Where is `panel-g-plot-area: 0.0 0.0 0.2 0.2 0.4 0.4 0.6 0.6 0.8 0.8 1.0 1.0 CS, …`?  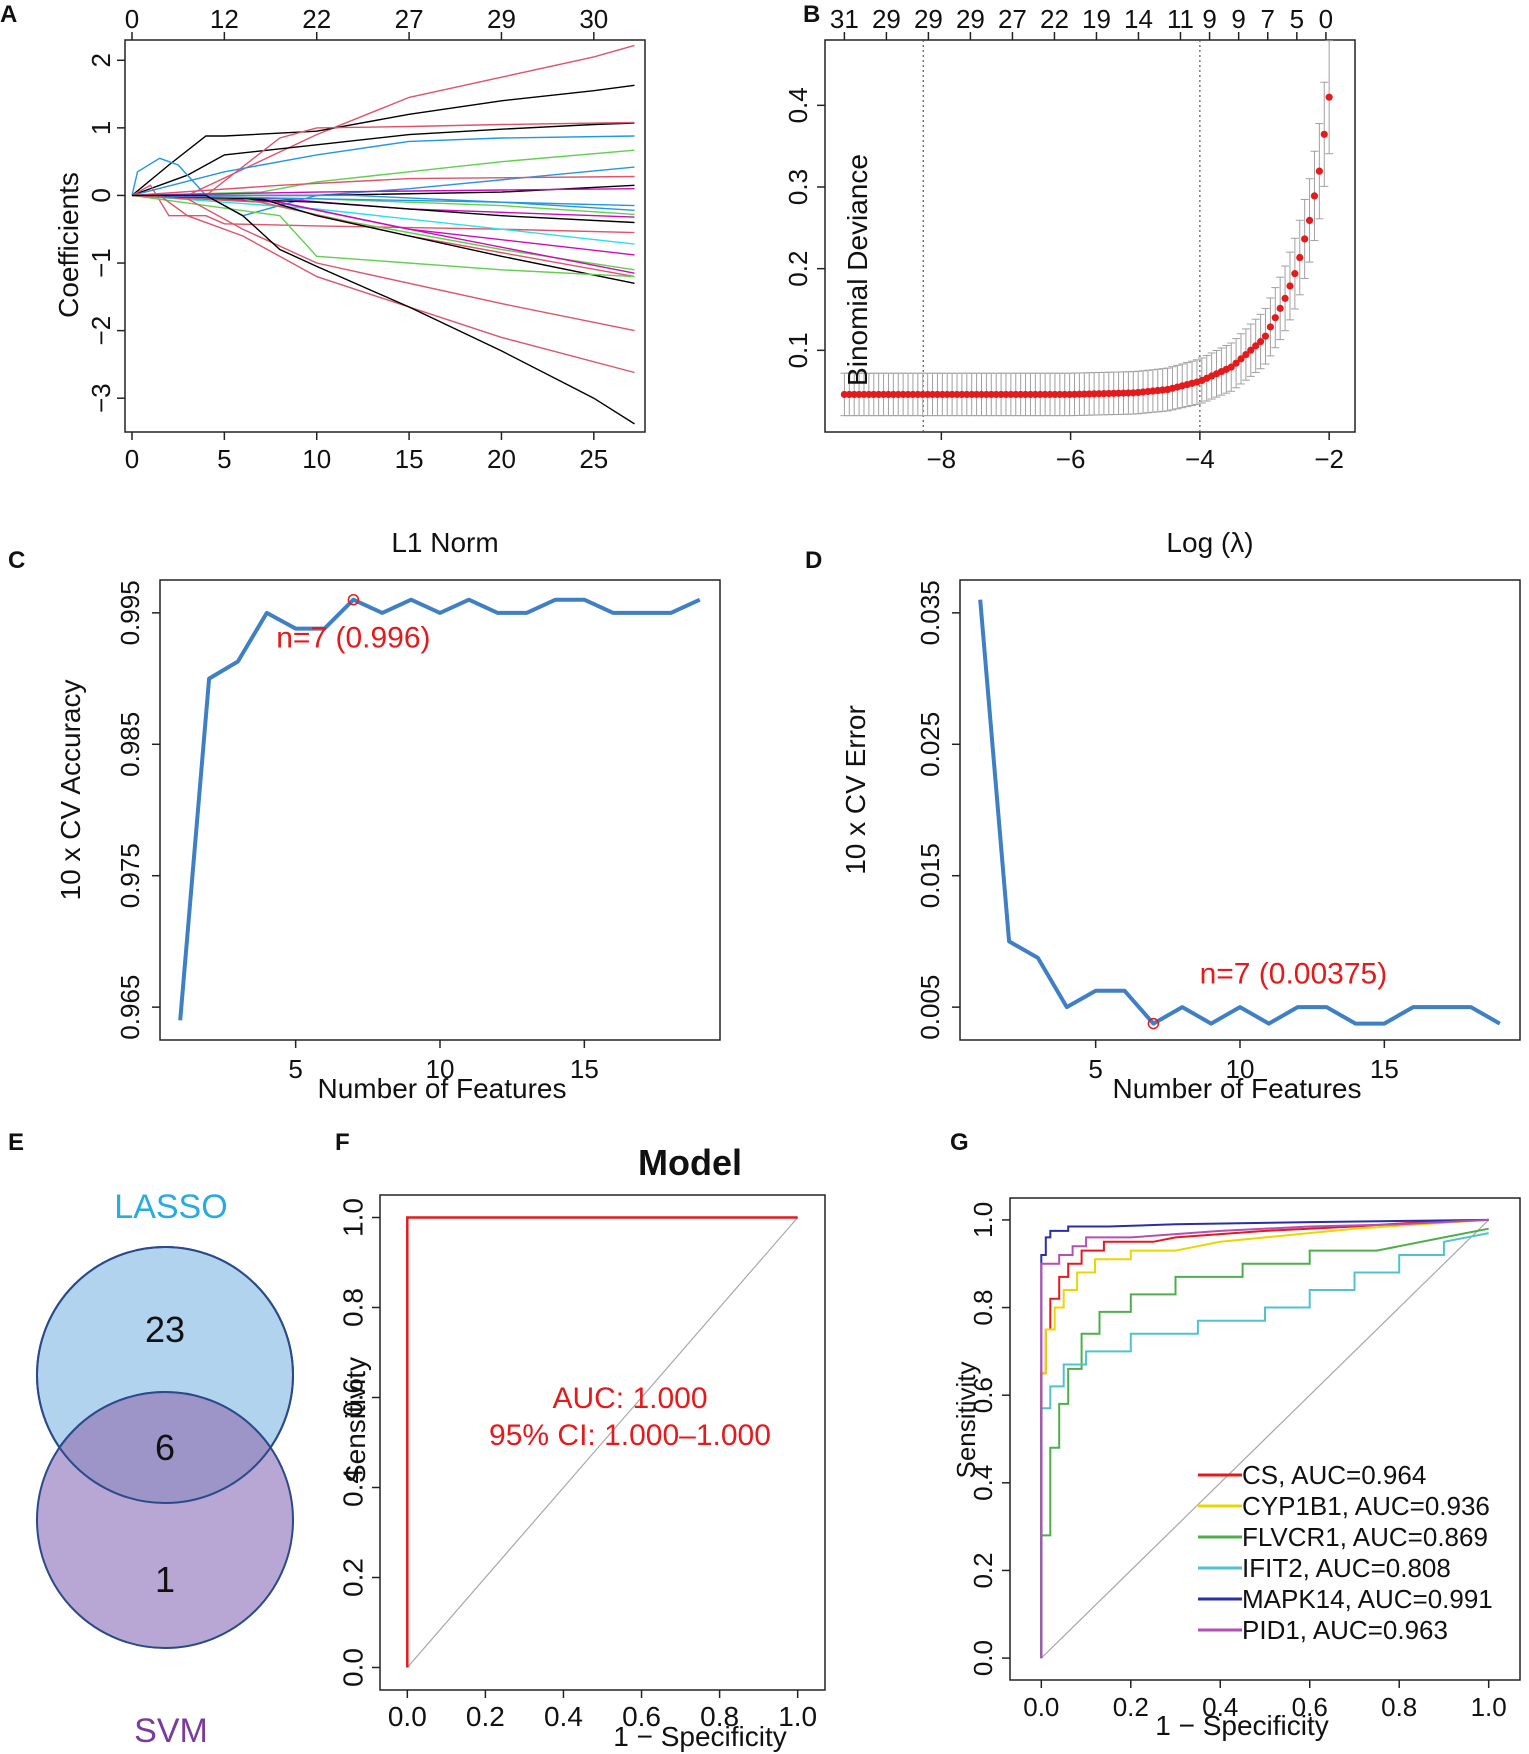 panel-g-plot-area: 0.0 0.0 0.2 0.2 0.4 0.4 0.6 0.6 0.8 0.8 1.0 1.0 CS, … is located at coordinates (1244, 1459).